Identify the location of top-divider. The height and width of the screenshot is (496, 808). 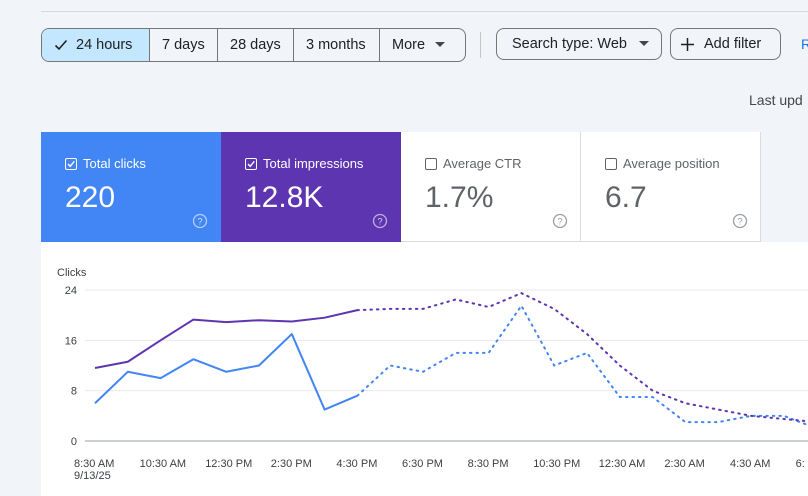
(424, 11).